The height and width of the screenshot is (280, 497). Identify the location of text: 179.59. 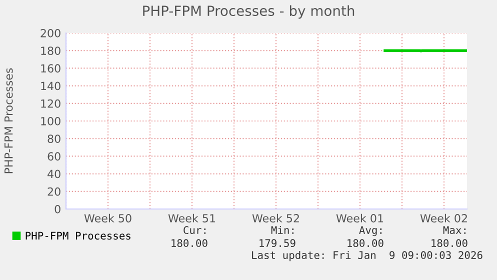
(278, 243).